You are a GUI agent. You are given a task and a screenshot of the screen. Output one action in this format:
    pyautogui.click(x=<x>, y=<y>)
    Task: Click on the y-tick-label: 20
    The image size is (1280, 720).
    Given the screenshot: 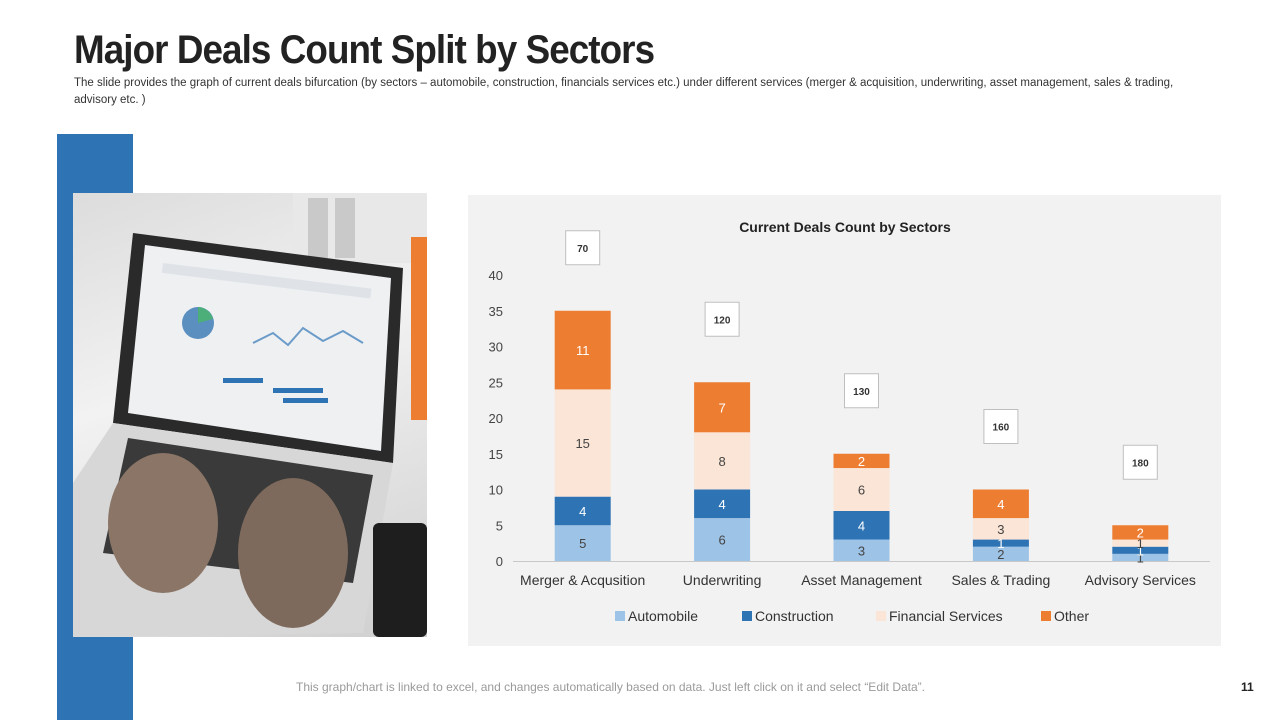 What is the action you would take?
    pyautogui.click(x=496, y=418)
    